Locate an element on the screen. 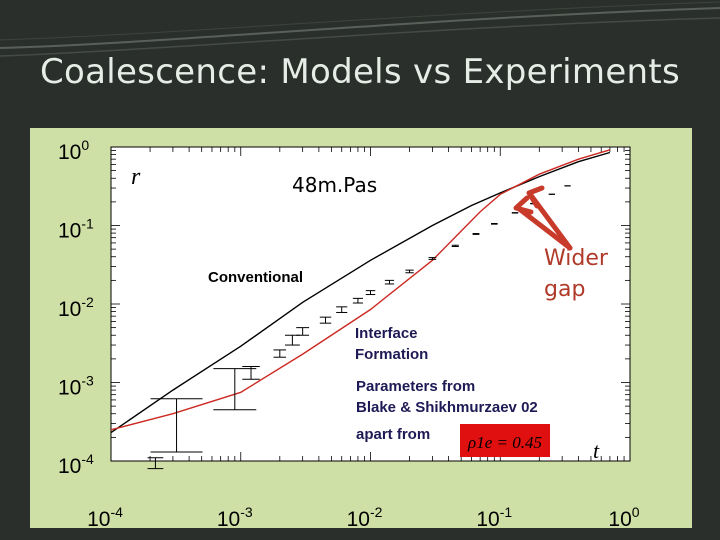 This screenshot has height=540, width=720. y-tick-label: 10⁰ is located at coordinates (73, 150).